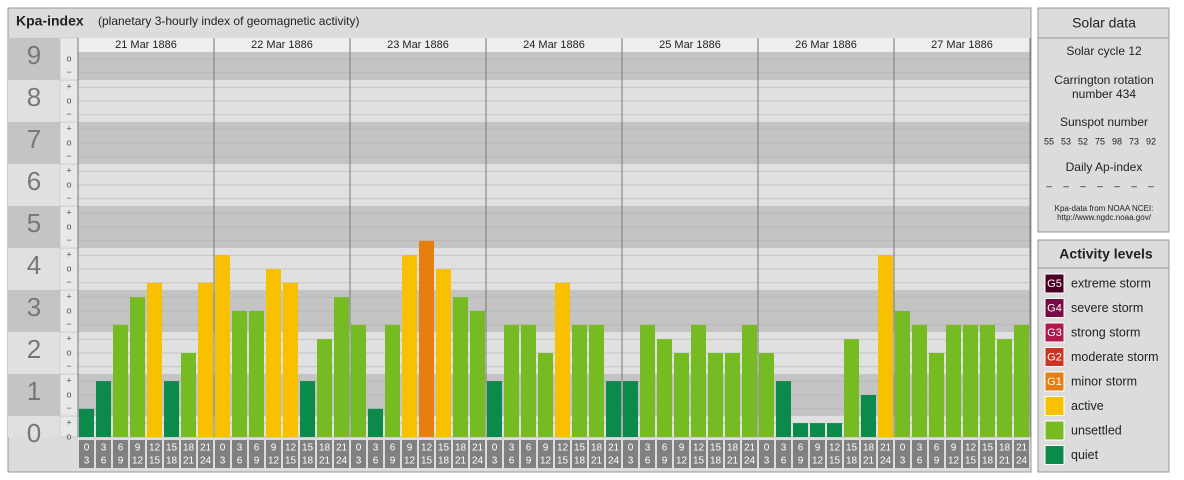 The image size is (1184, 480). I want to click on x-tick-label: 24, so click(478, 461).